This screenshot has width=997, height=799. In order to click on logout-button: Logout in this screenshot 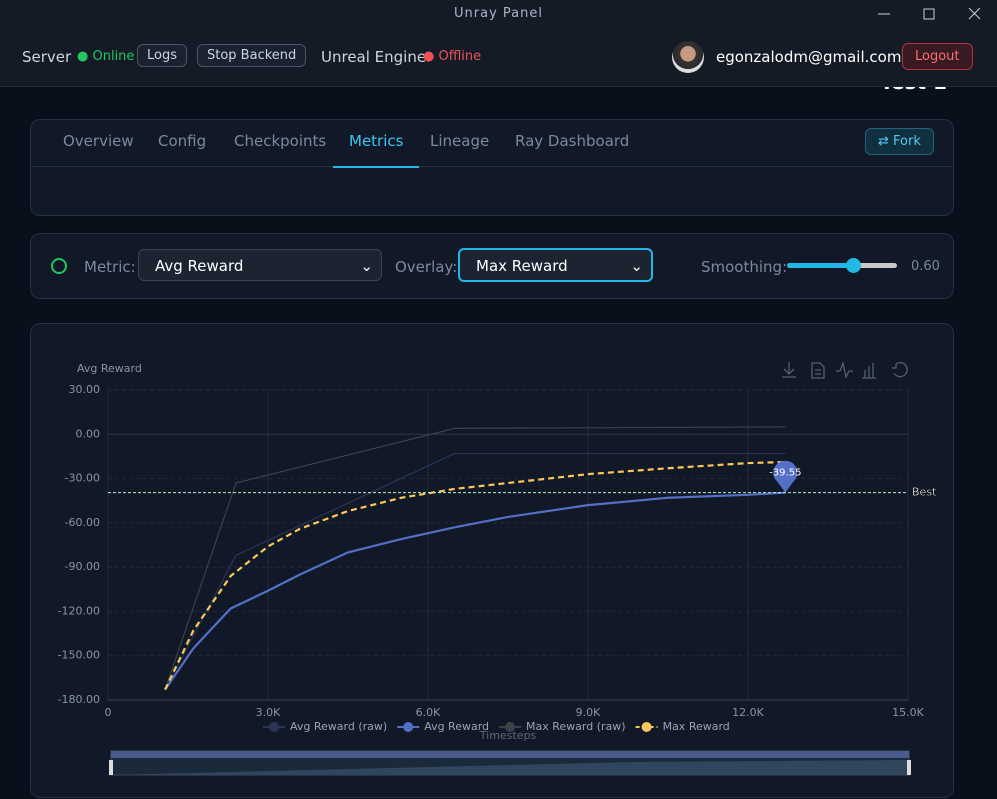, I will do `click(937, 56)`.